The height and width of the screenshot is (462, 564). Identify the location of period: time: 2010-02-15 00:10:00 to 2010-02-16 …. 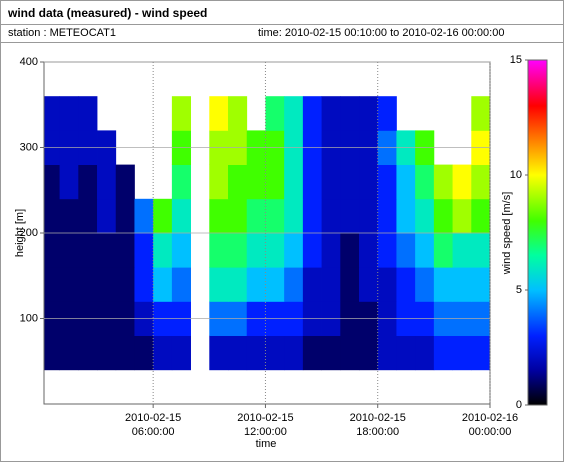
(381, 33).